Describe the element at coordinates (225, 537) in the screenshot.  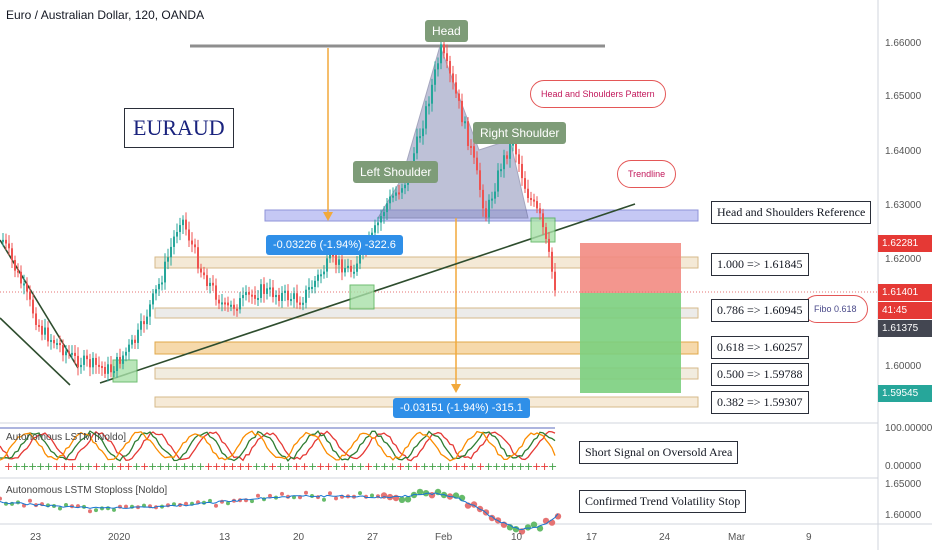
I see `time-tick: 13` at that location.